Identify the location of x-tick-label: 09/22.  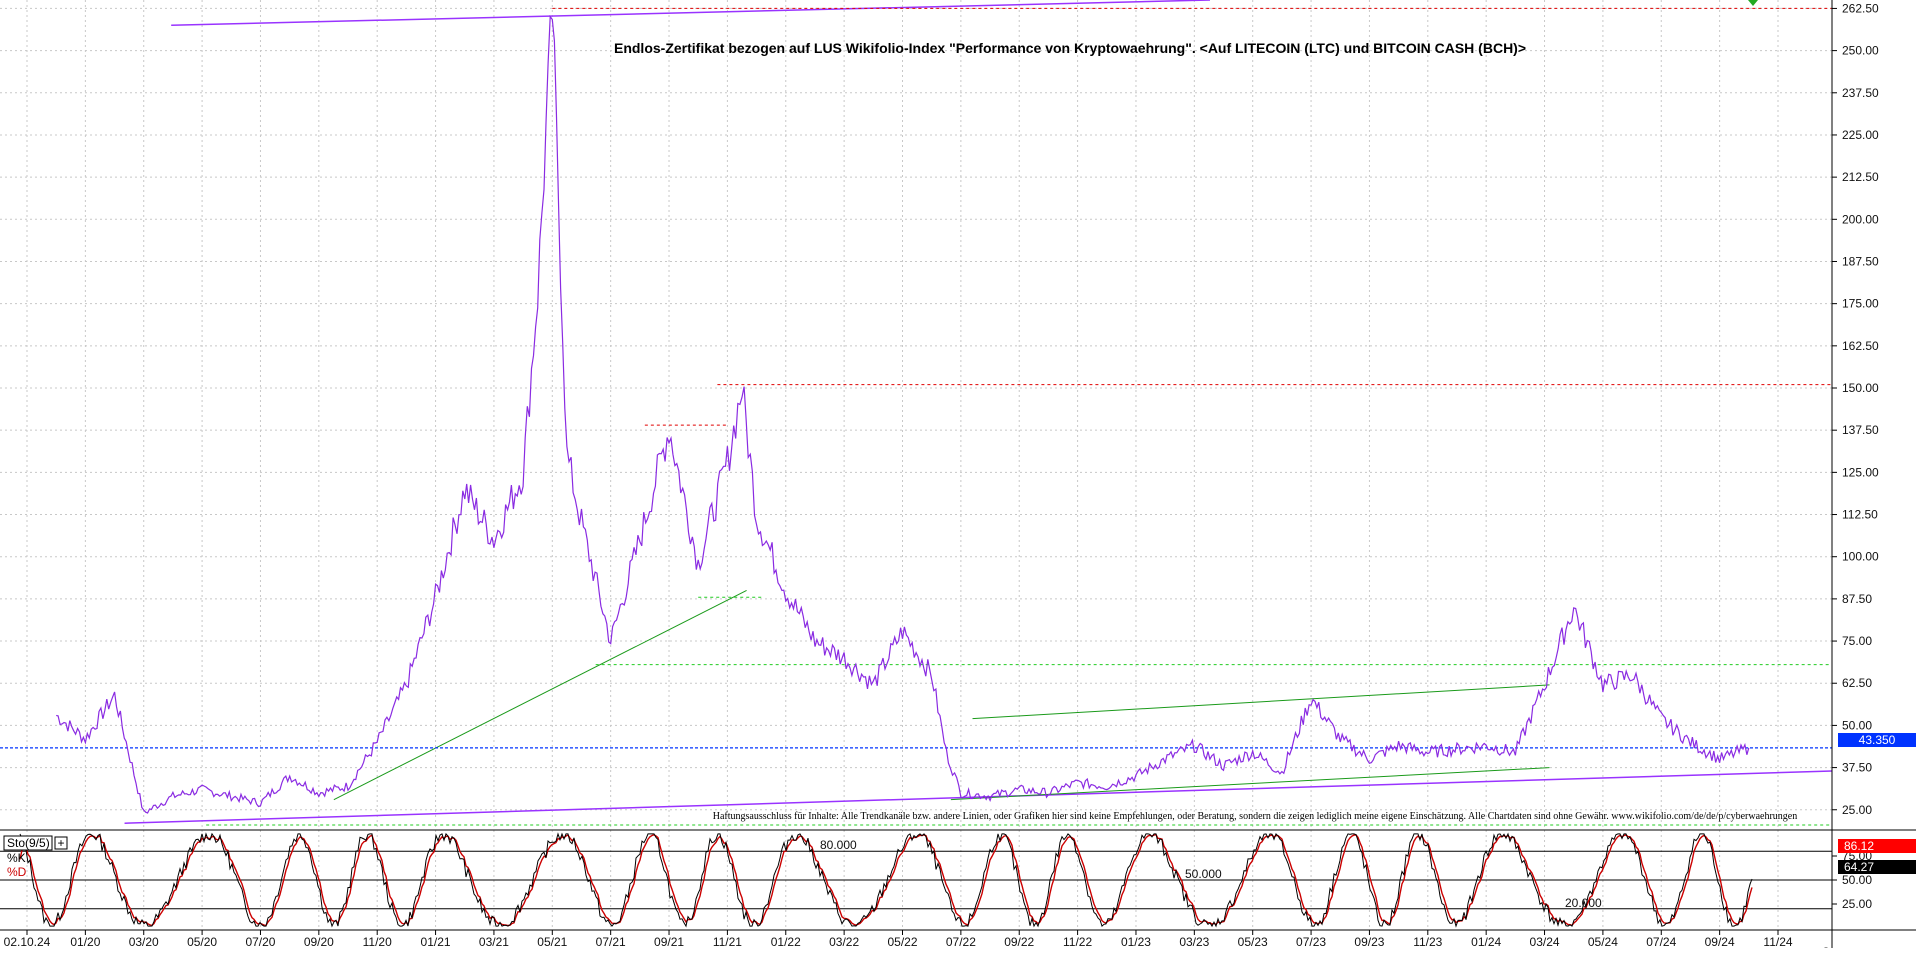
(1019, 941).